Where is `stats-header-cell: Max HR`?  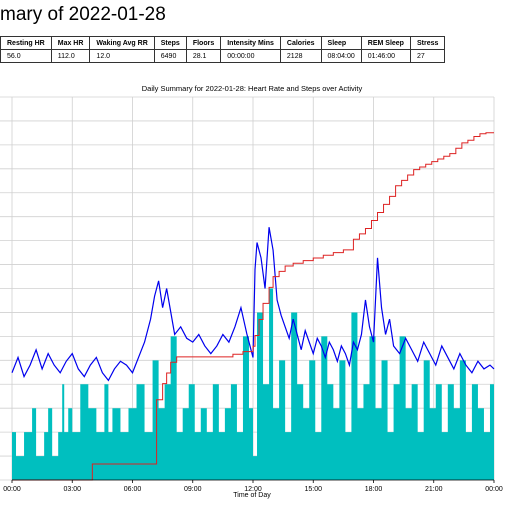 stats-header-cell: Max HR is located at coordinates (70, 43).